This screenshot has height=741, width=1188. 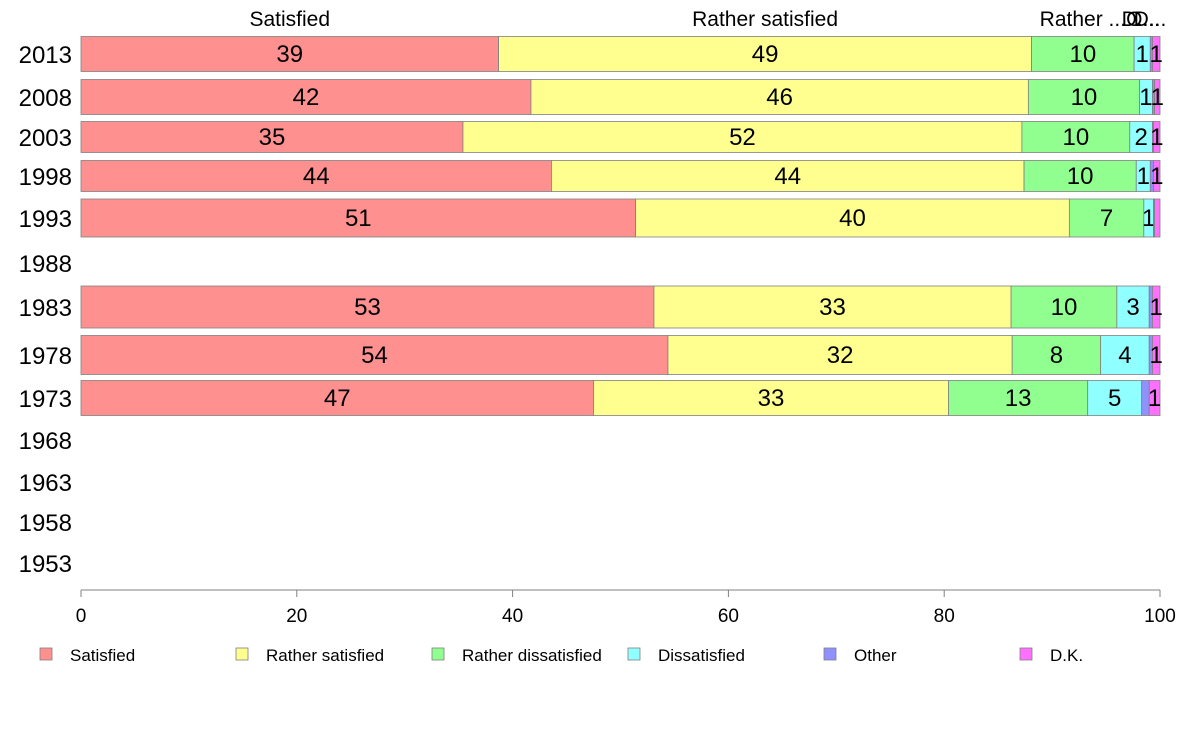 I want to click on x-tick-label: 40, so click(x=512, y=616).